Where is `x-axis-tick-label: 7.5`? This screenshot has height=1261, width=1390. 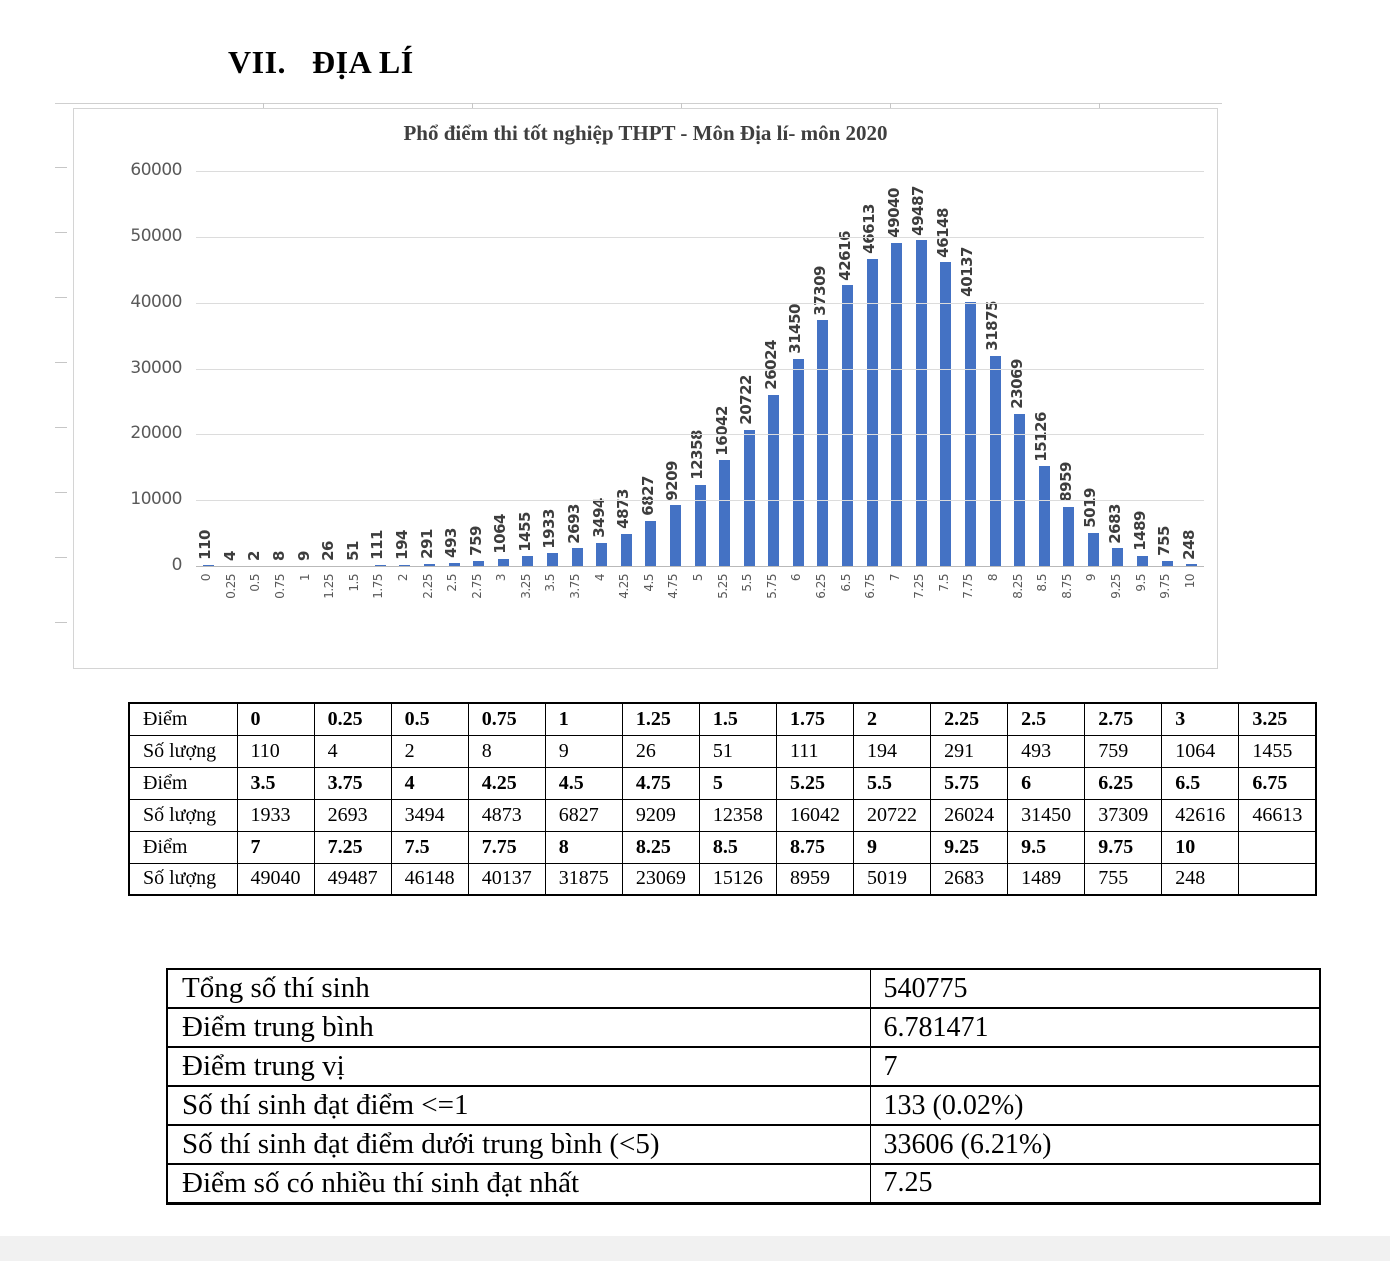
x-axis-tick-label: 7.5 is located at coordinates (943, 583).